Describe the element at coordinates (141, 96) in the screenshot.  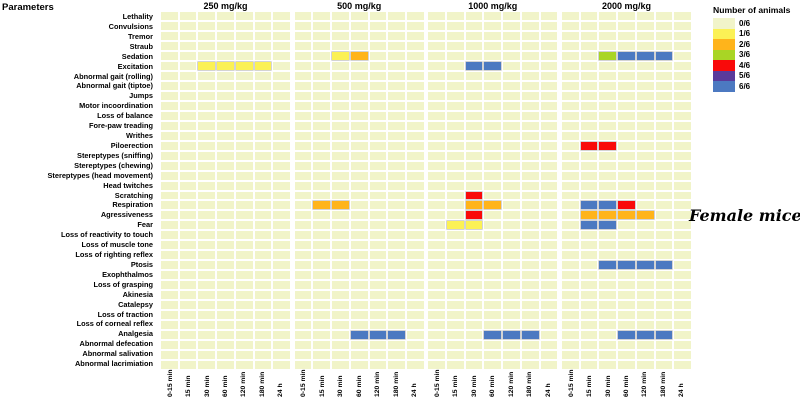
I see `row-label: Jumps` at that location.